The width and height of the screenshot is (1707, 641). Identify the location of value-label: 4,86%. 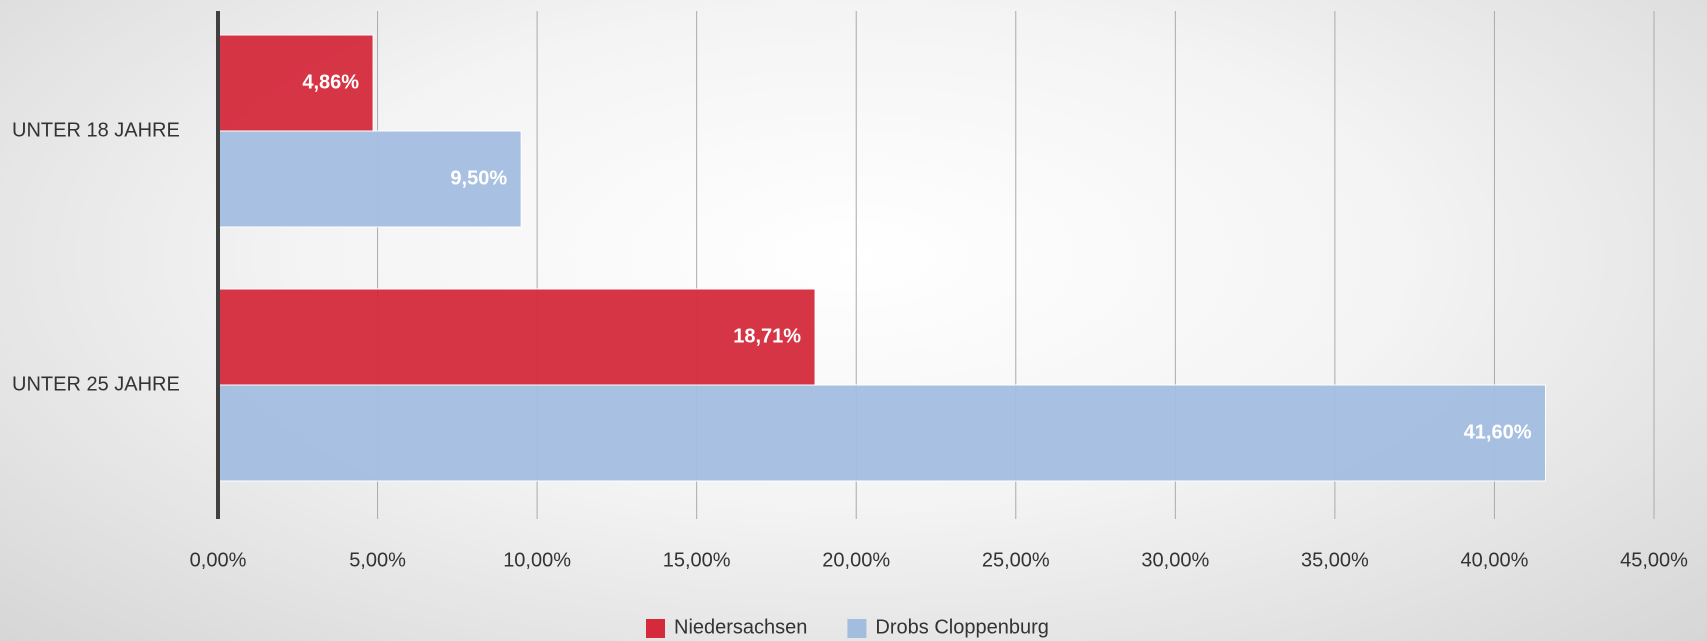
(330, 82).